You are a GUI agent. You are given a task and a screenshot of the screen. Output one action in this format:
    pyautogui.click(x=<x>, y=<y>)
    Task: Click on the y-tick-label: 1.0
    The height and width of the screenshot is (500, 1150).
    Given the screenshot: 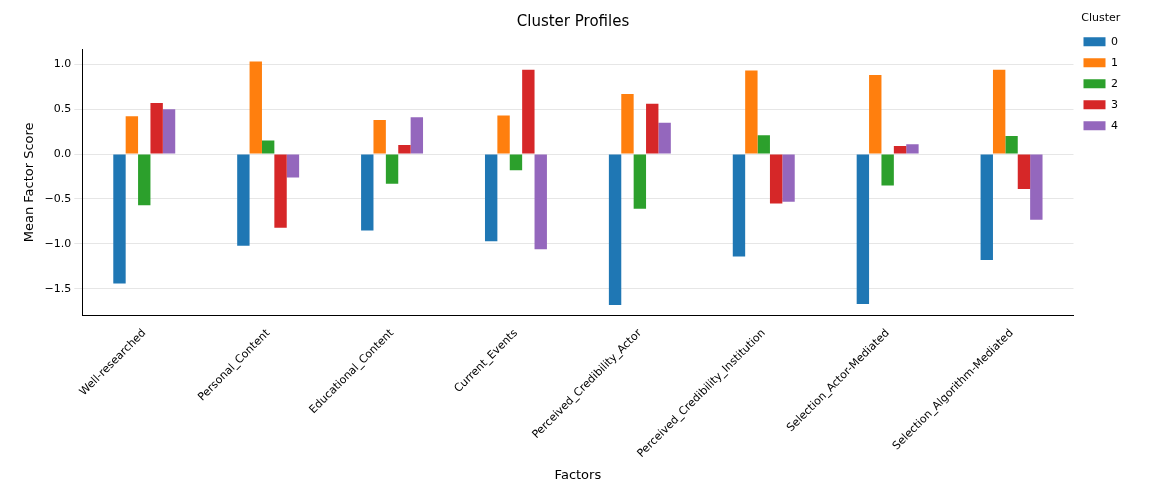 What is the action you would take?
    pyautogui.click(x=62, y=64)
    